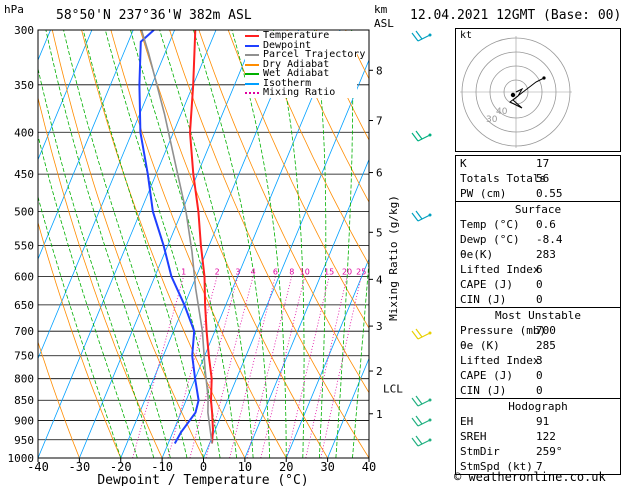  I want to click on mixing-ratio-label: 1, so click(183, 271).